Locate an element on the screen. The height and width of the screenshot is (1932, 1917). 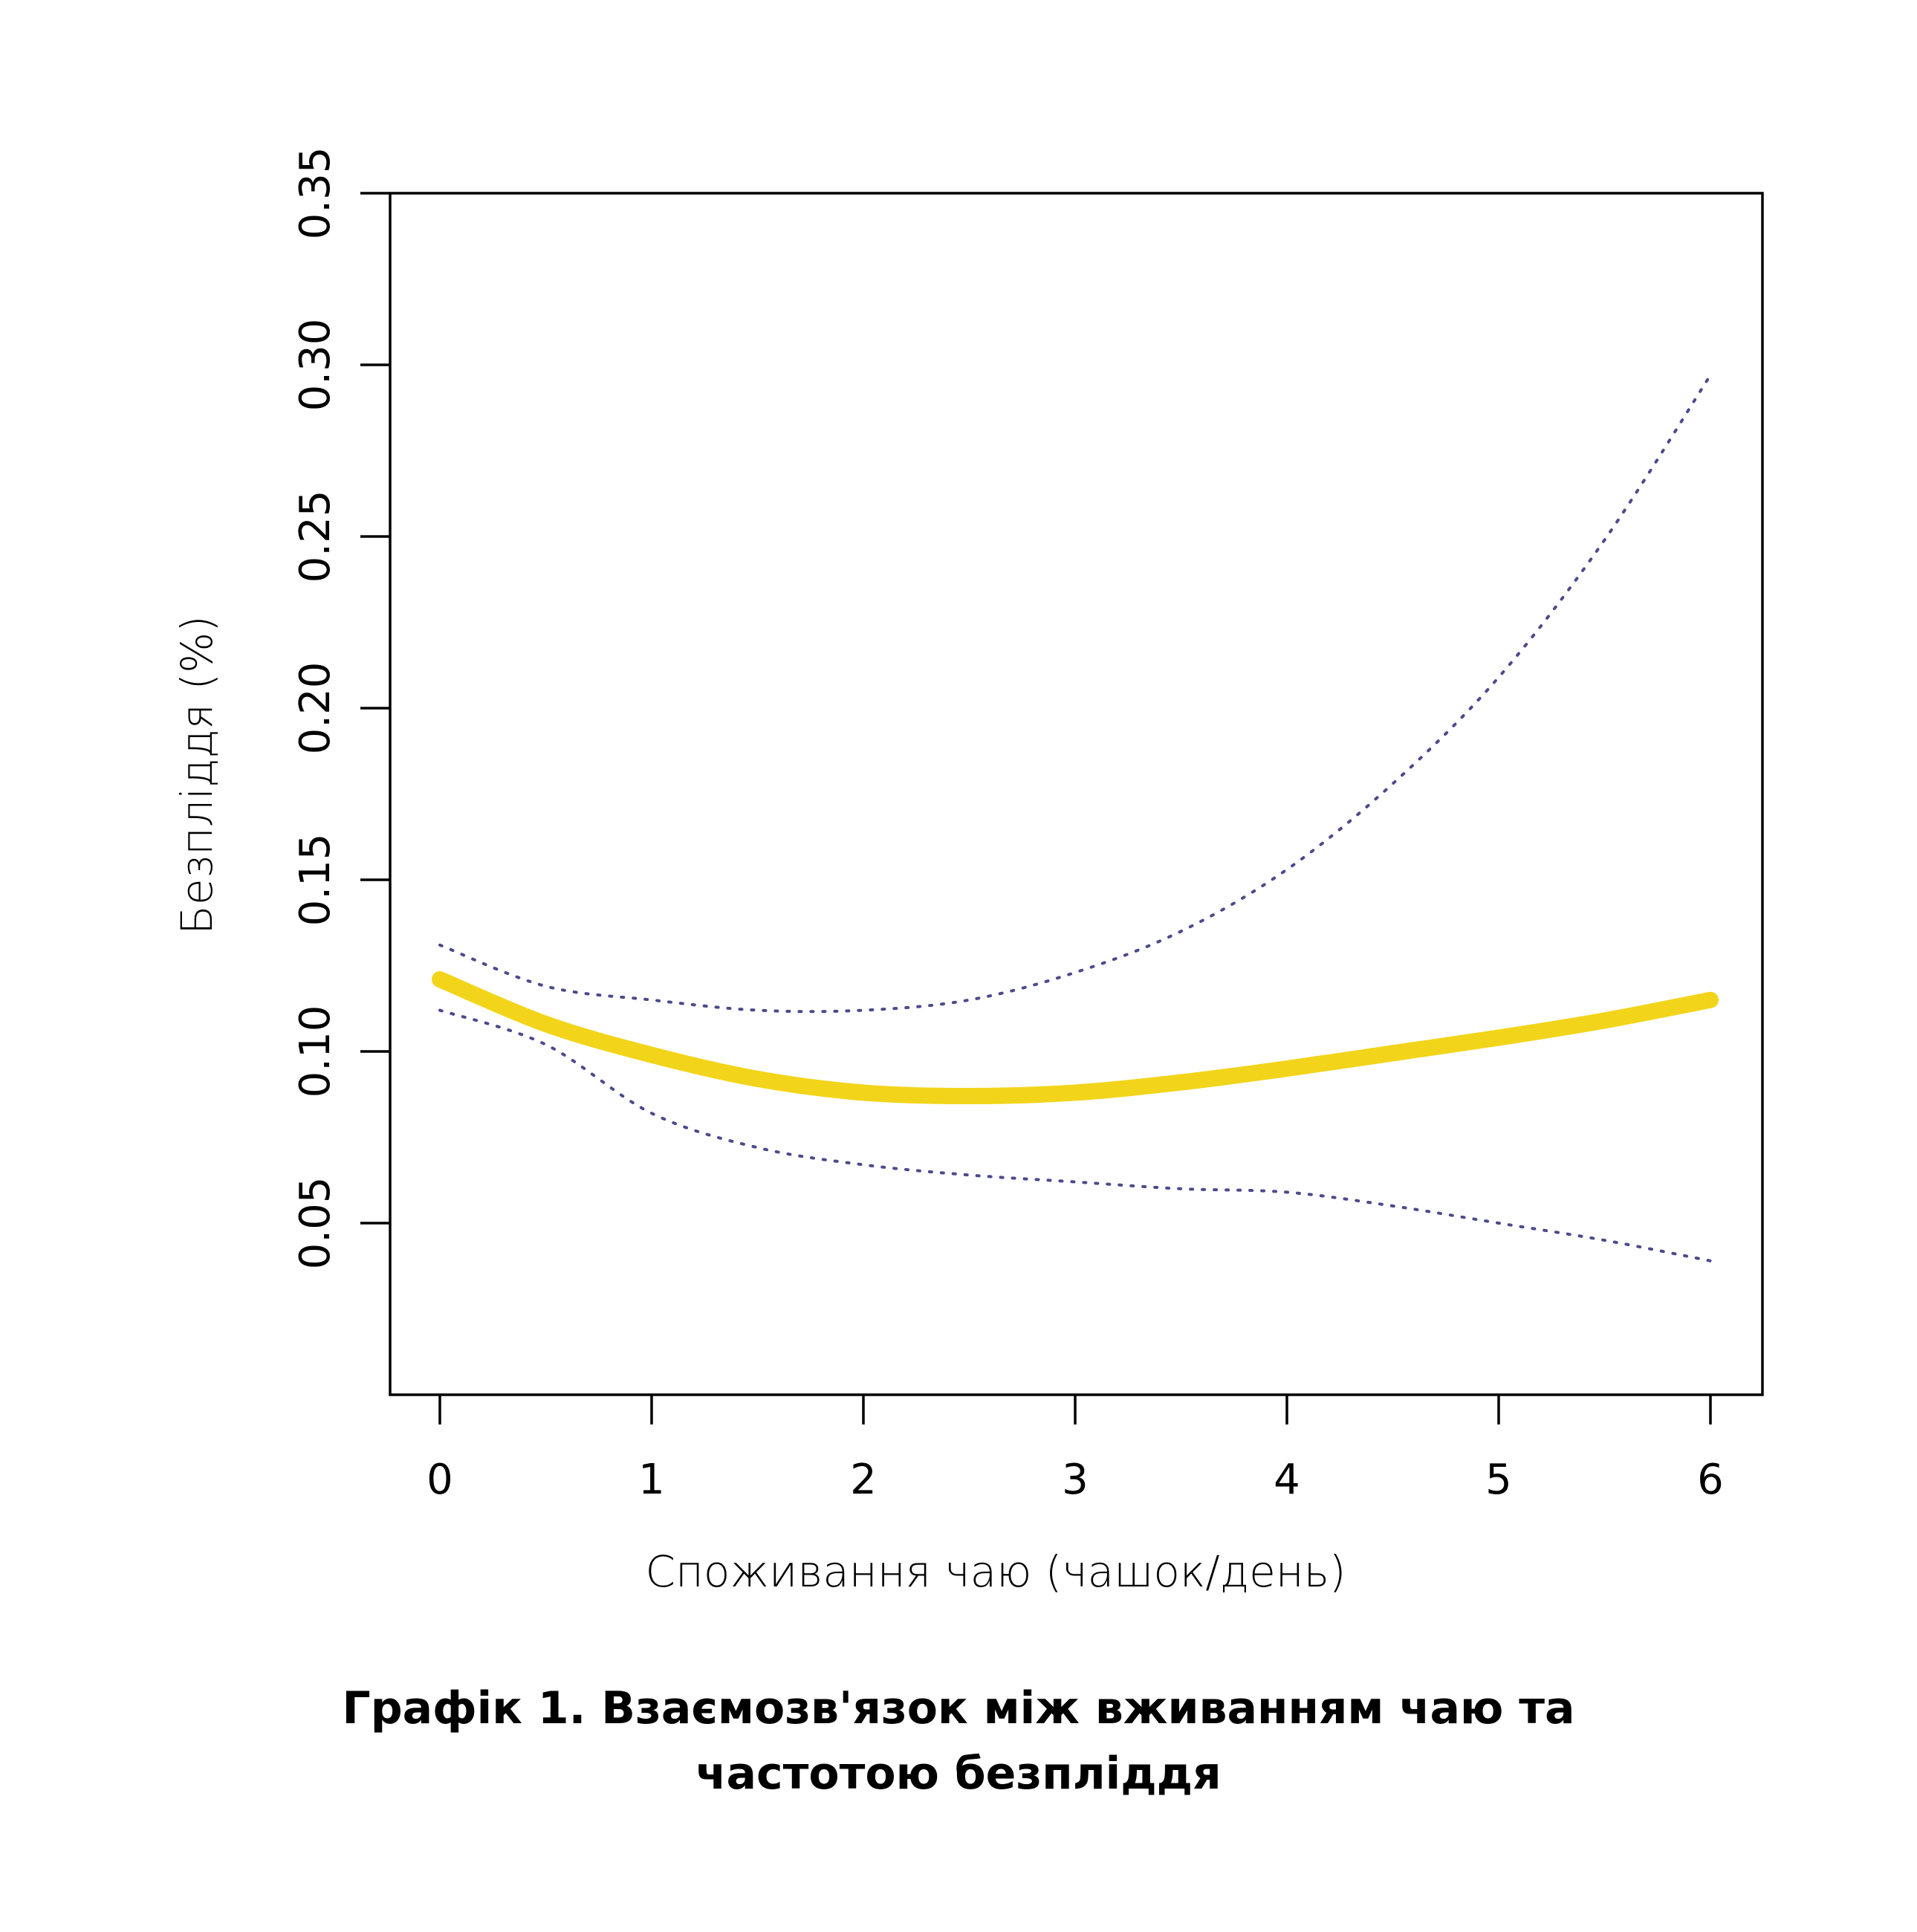
series-line-lower-ci is located at coordinates (1075, 1135).